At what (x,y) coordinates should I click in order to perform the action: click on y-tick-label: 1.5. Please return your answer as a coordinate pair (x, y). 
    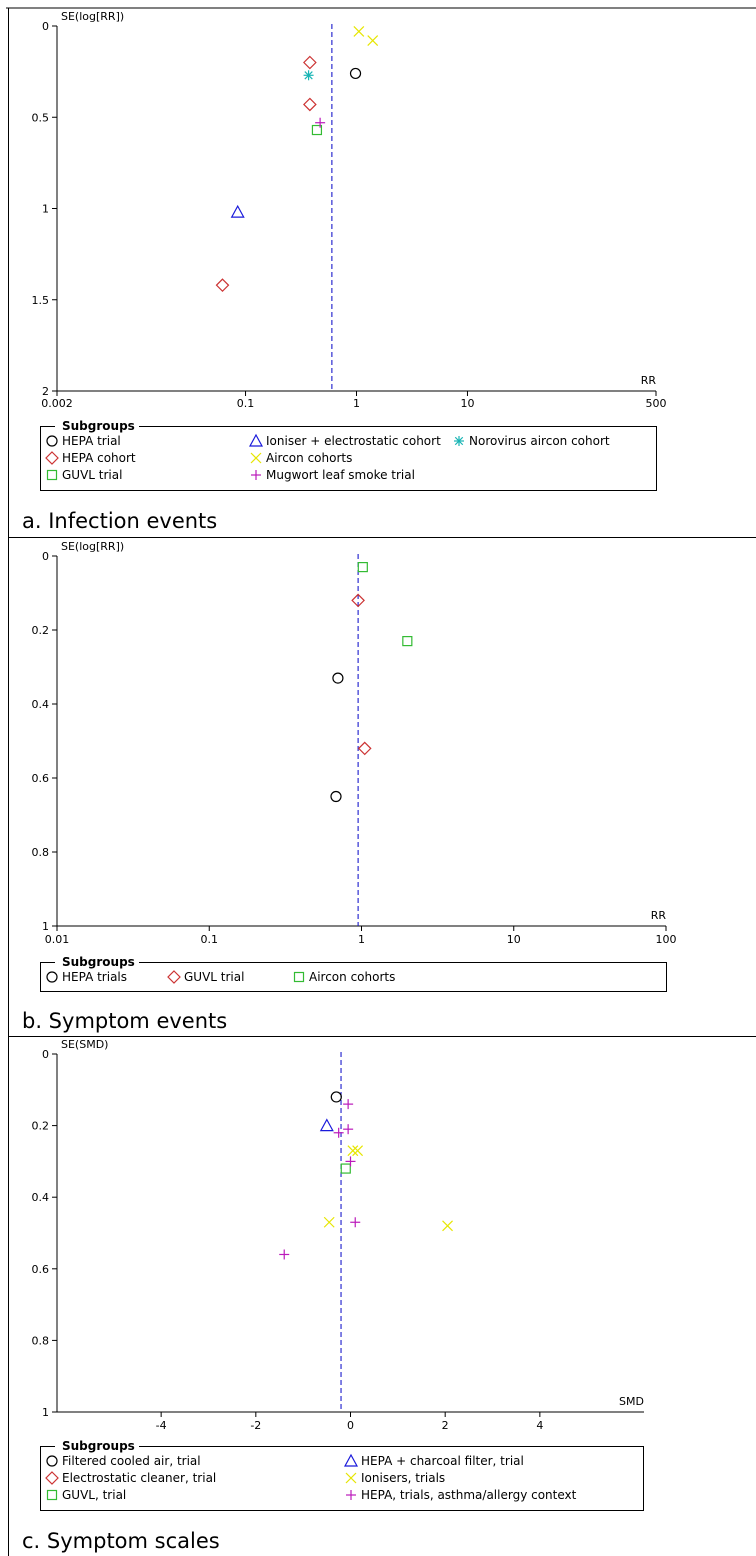
    Looking at the image, I should click on (41, 300).